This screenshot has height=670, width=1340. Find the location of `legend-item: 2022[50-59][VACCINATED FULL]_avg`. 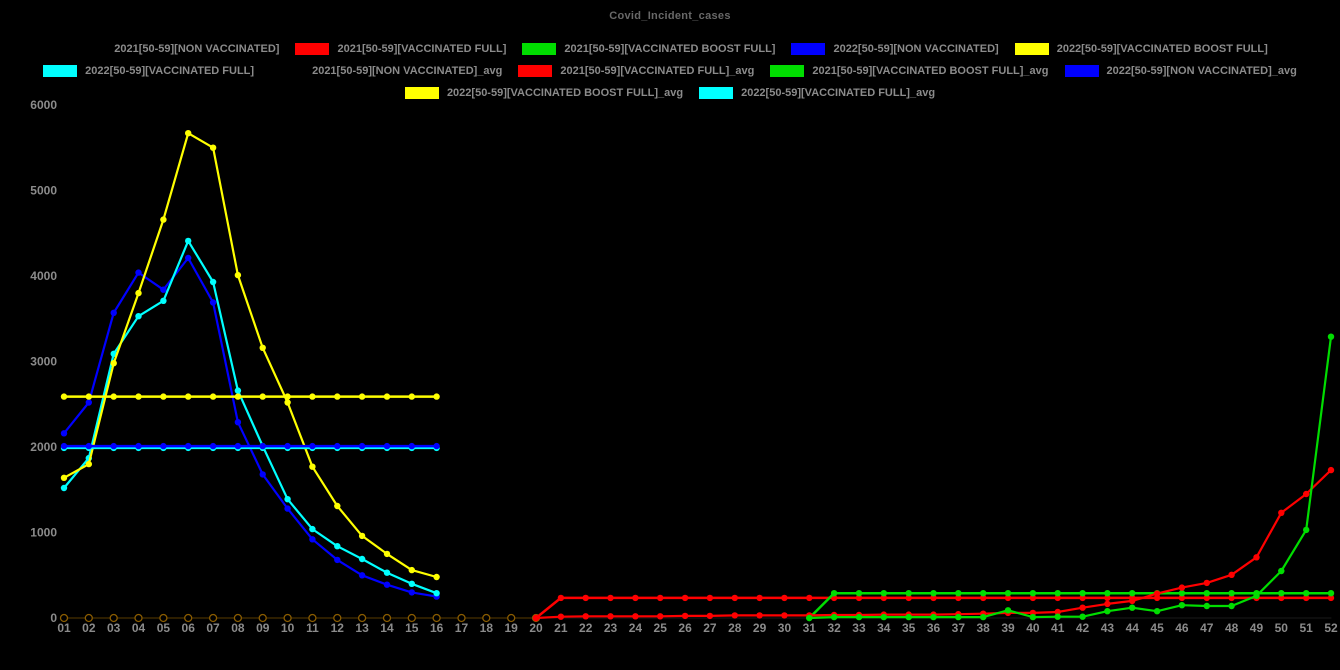

legend-item: 2022[50-59][VACCINATED FULL]_avg is located at coordinates (817, 93).